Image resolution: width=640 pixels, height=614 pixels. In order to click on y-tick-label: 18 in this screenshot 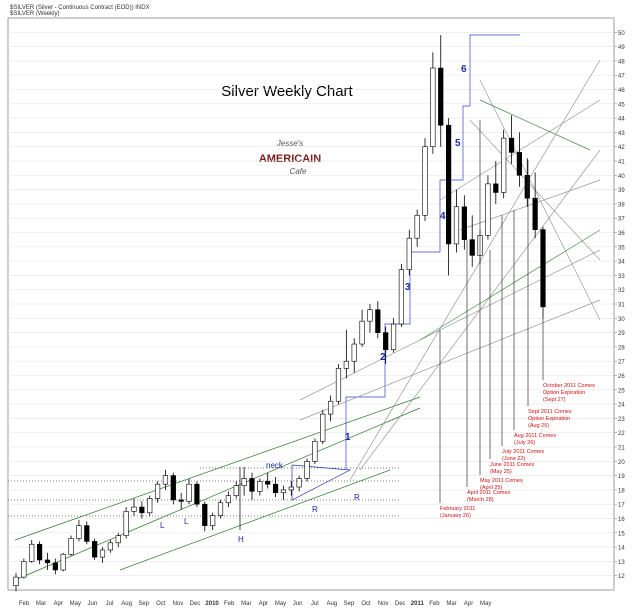, I will do `click(621, 491)`.